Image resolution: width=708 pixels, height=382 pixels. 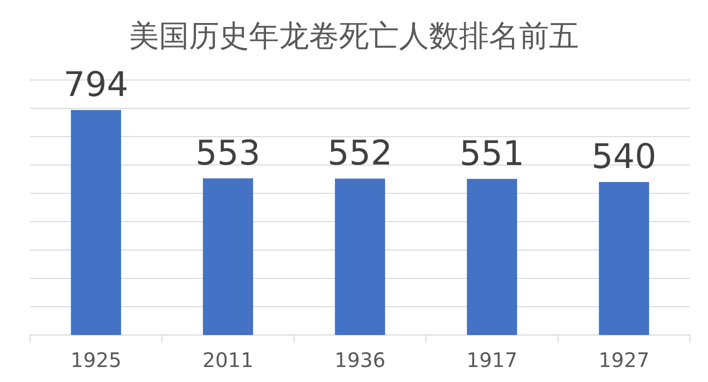 What do you see at coordinates (96, 85) in the screenshot?
I see `data-label: 794` at bounding box center [96, 85].